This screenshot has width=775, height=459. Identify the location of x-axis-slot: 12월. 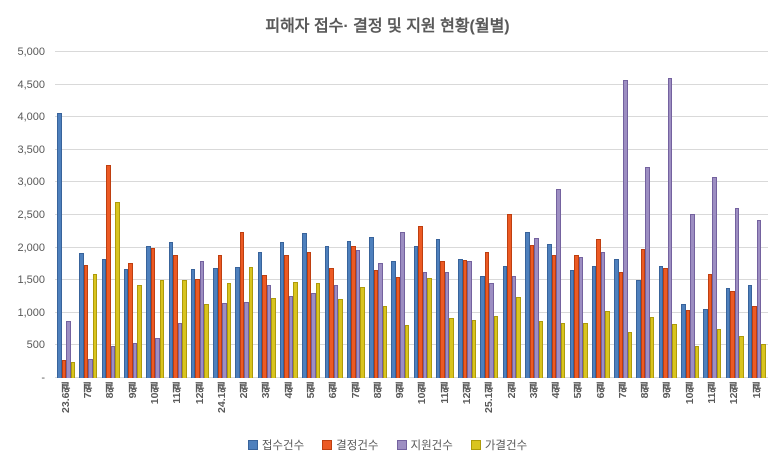
(200, 407).